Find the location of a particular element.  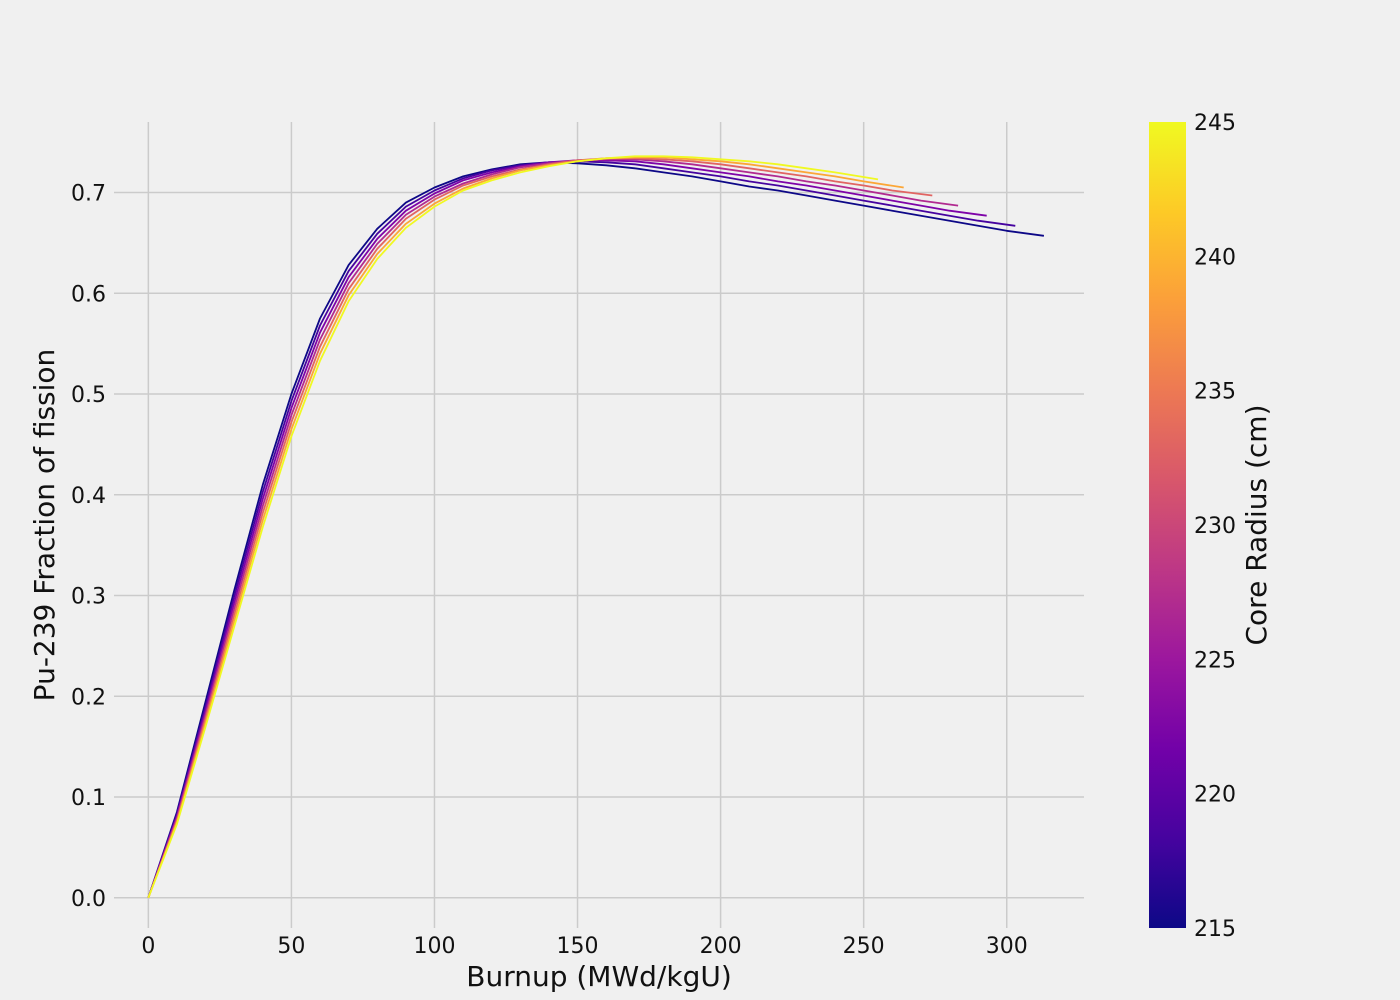

colorbar-tick-label: 220 is located at coordinates (1215, 795).